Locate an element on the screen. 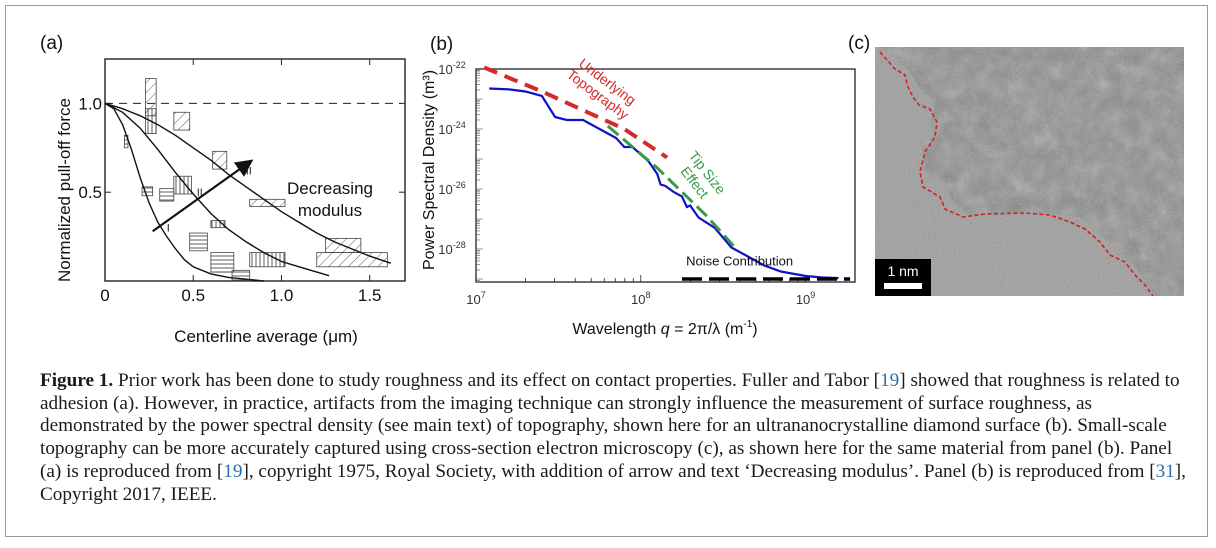  curve-III is located at coordinates (248, 183).